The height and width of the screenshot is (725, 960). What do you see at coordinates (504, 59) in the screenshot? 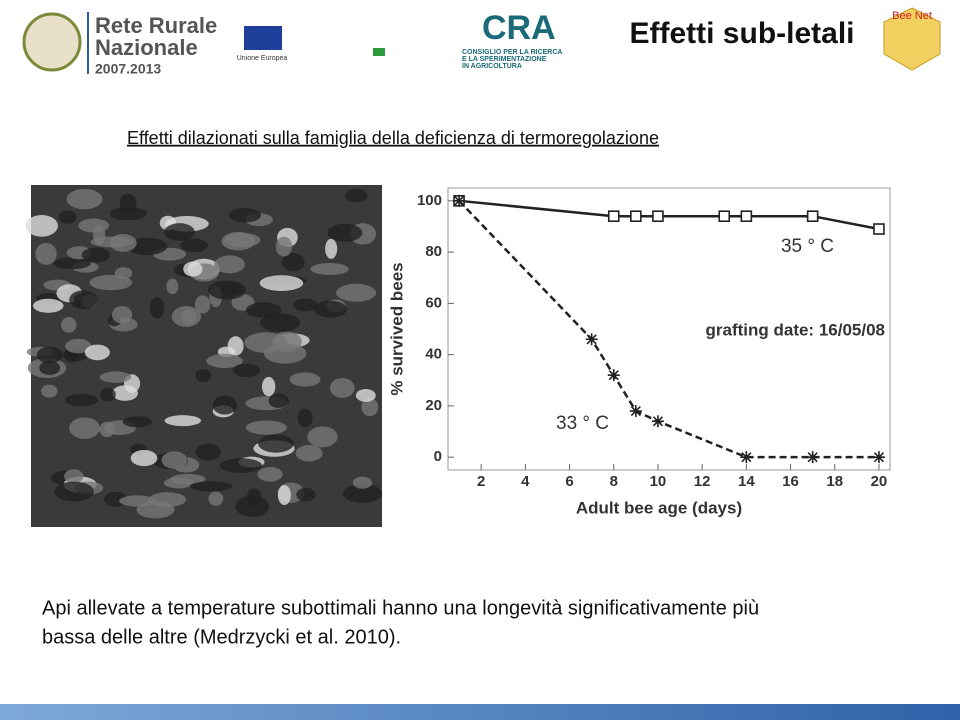
I see `cra-line: E LA SPERIMENTAZIONE` at bounding box center [504, 59].